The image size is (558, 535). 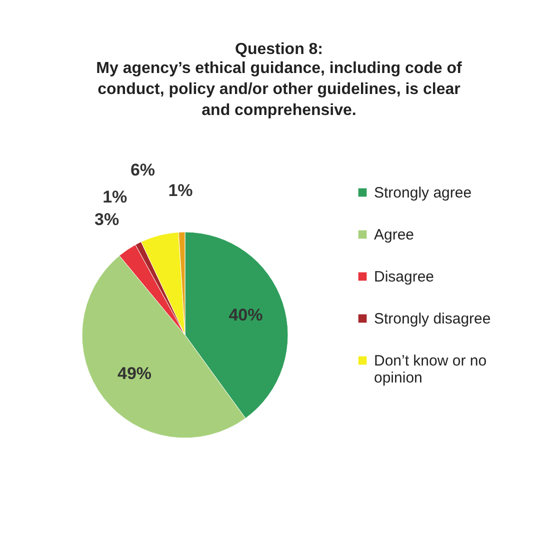 I want to click on legend-label: Strongly disagree, so click(x=432, y=319).